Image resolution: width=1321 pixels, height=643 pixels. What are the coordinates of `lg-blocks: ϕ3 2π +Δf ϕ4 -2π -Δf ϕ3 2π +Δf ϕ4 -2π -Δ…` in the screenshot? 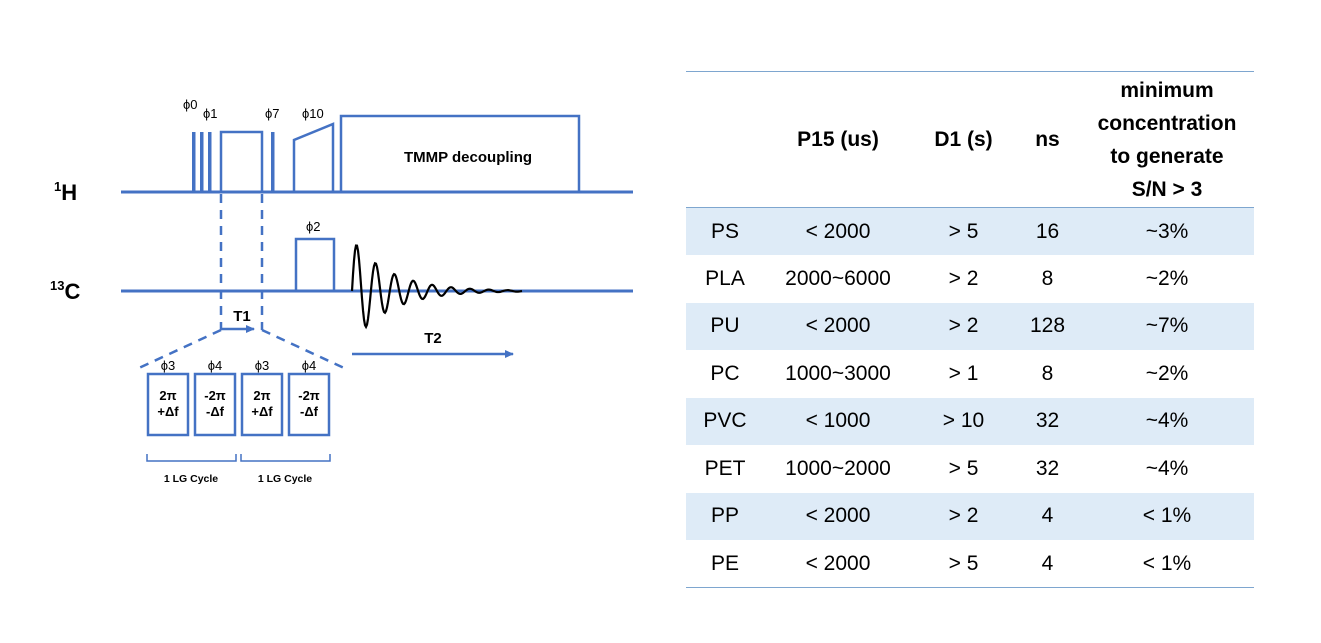 It's located at (238, 397).